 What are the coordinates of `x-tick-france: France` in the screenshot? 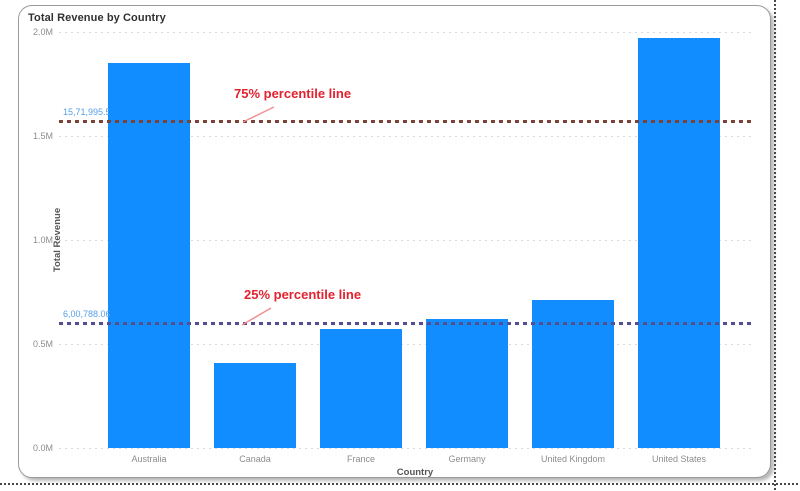 It's located at (361, 459).